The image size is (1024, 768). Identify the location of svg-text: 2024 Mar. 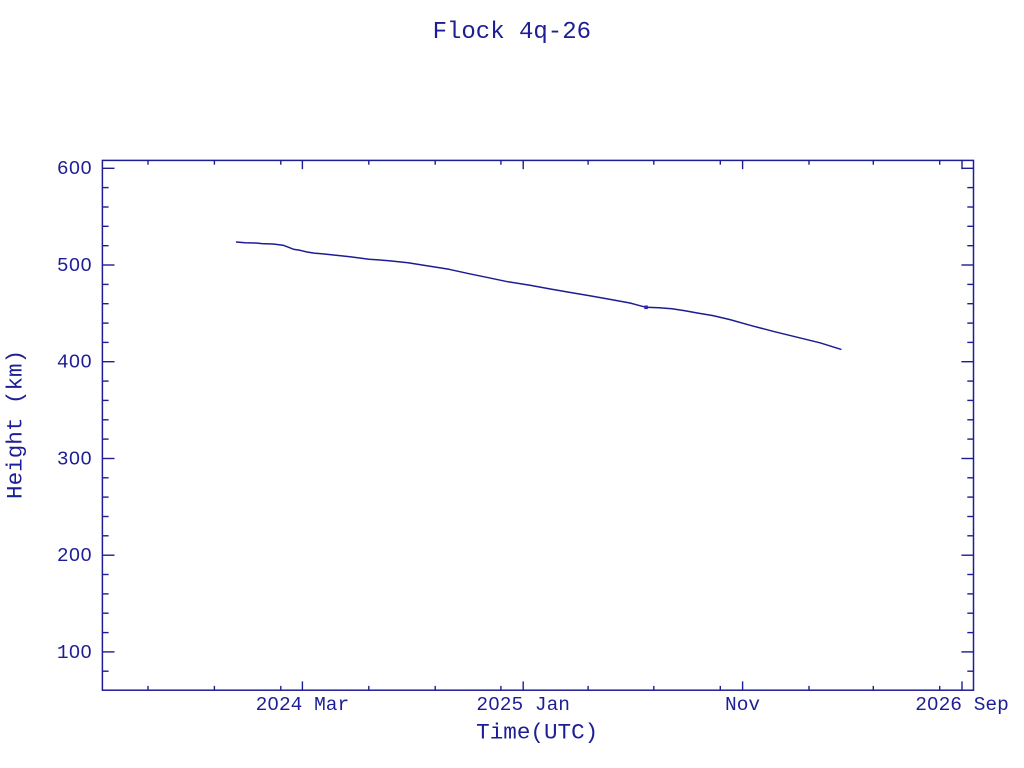
(303, 705).